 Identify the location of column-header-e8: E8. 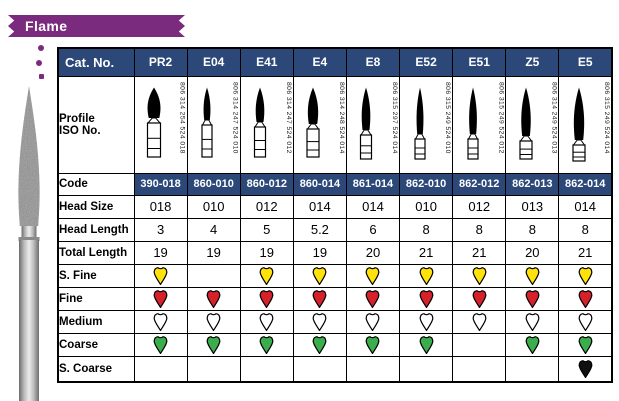
(373, 62).